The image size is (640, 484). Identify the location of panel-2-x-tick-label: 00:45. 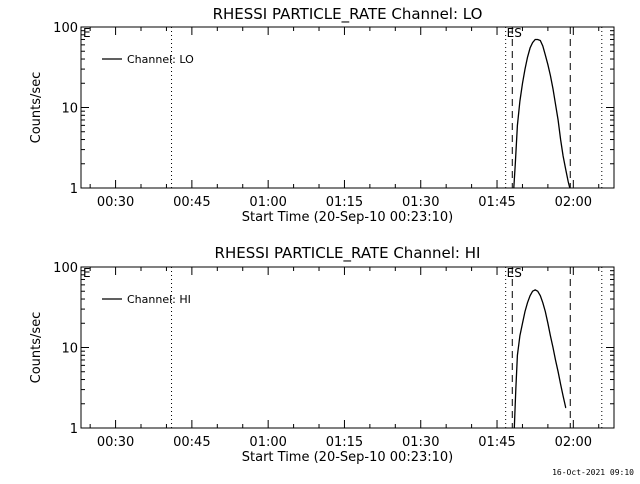
(191, 442).